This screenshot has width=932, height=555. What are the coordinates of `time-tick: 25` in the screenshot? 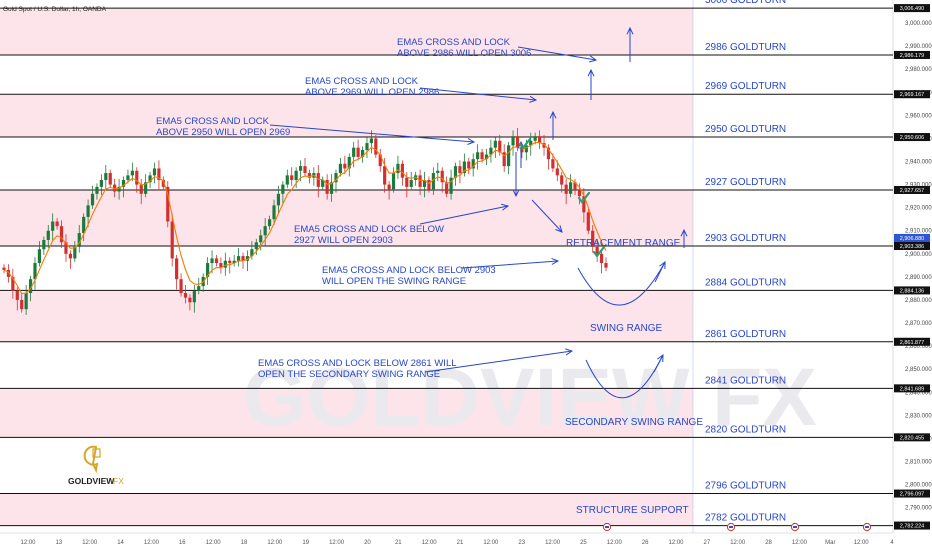 It's located at (583, 543).